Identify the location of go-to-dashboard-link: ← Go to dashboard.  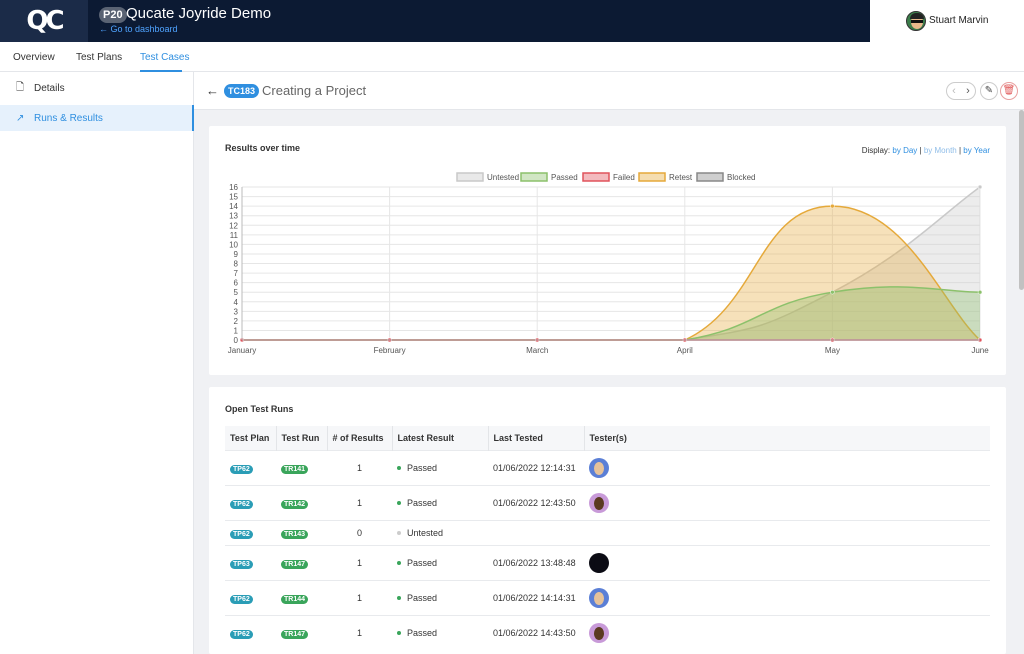
(138, 29).